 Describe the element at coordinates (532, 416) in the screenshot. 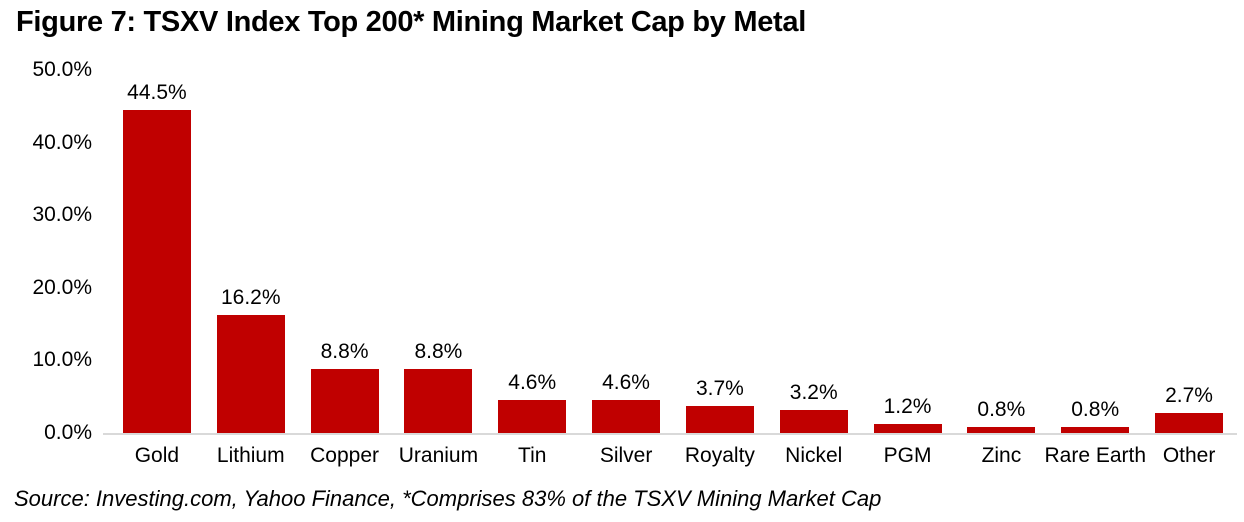

I see `bar-tin` at that location.